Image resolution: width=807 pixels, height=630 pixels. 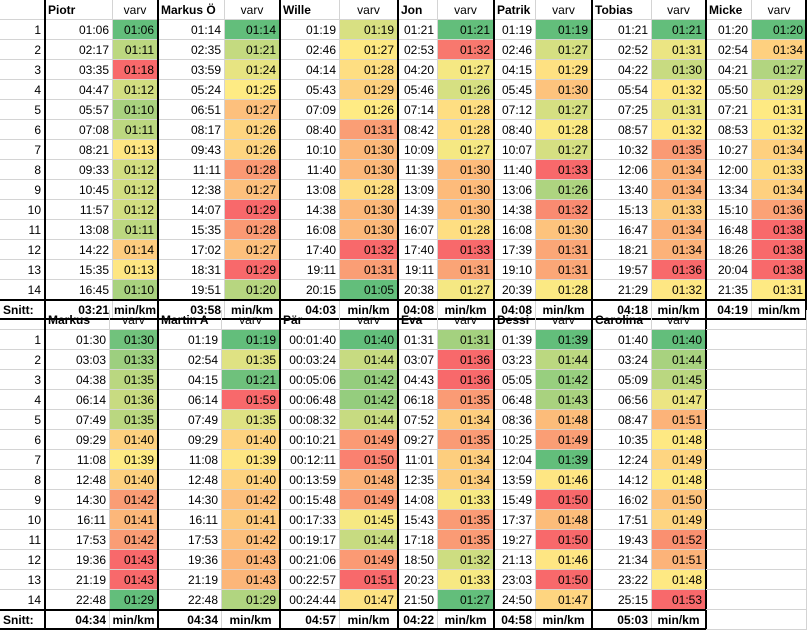 I want to click on lap-time-cell: 01:18, so click(x=135, y=70).